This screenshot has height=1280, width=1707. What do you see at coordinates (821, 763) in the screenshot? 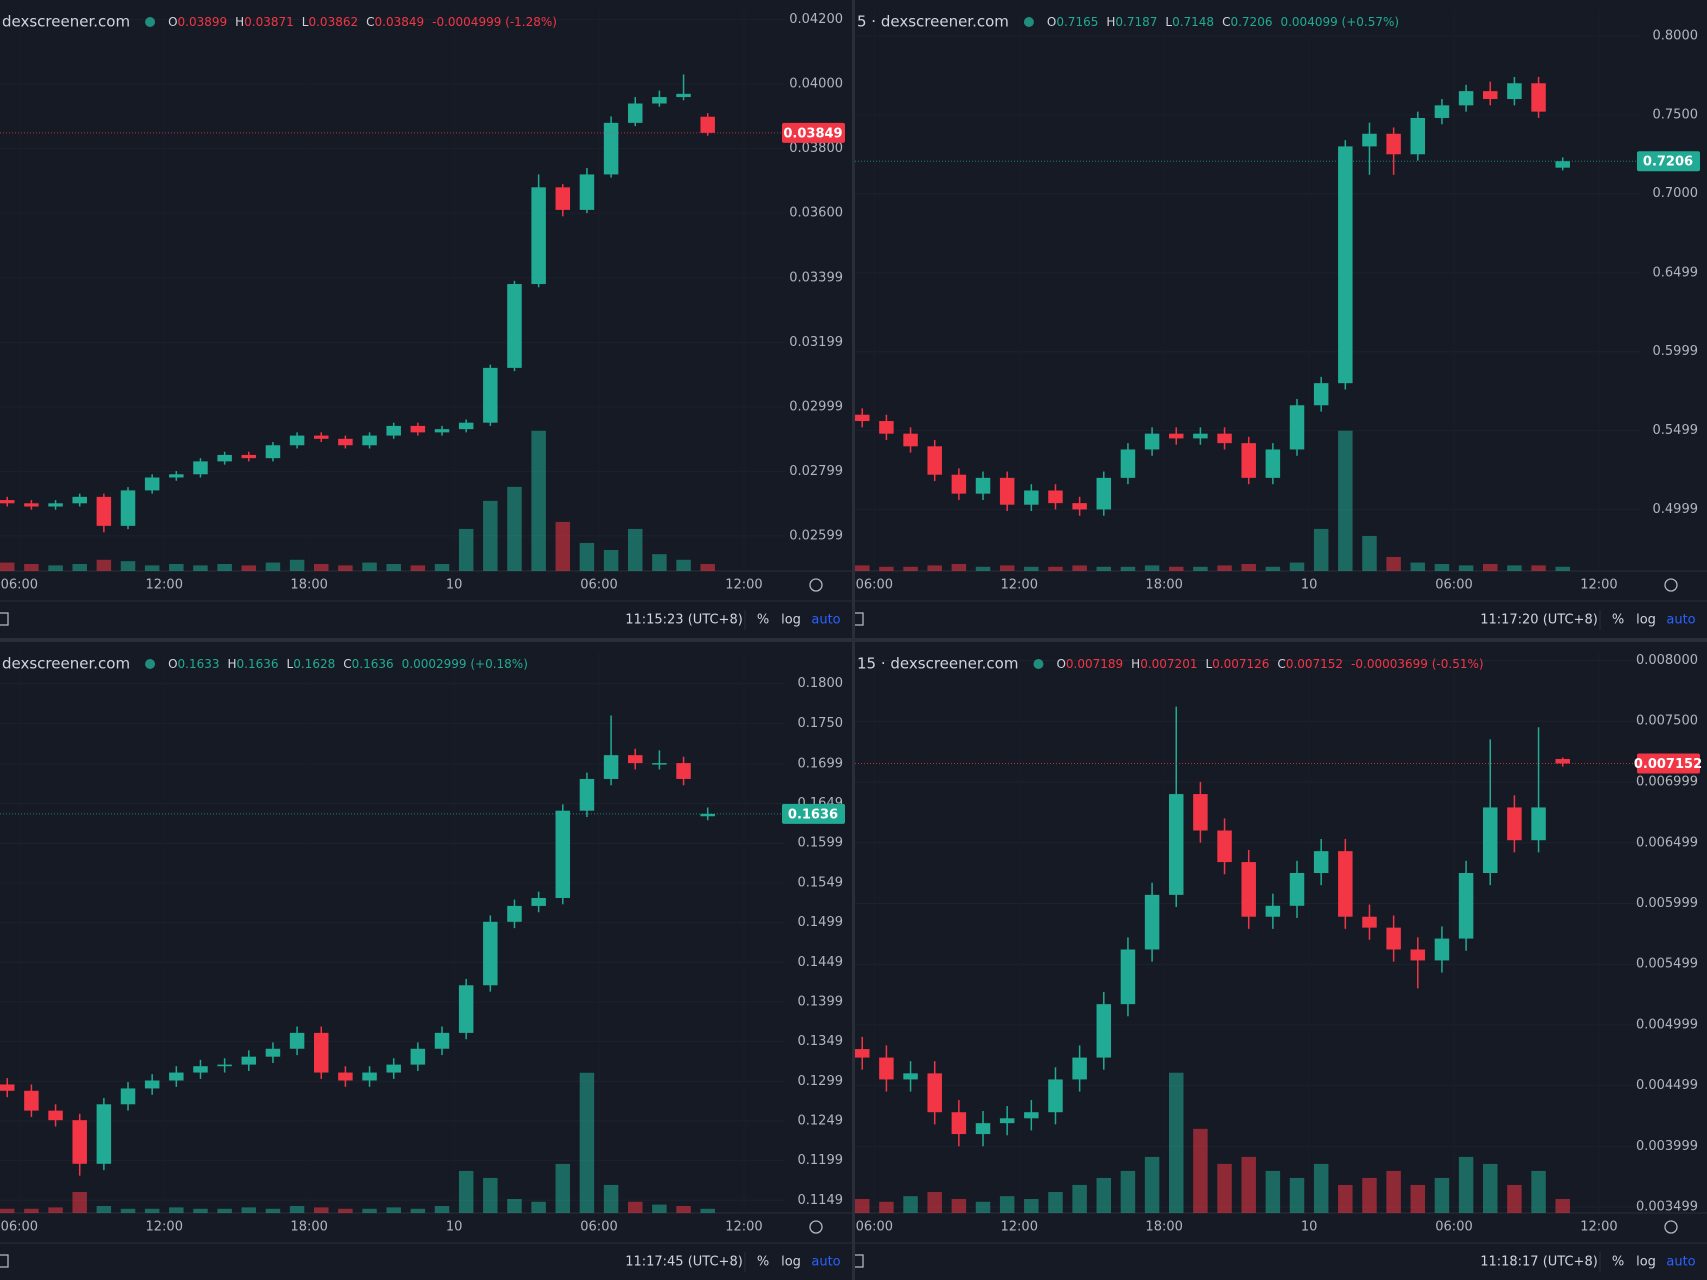
I see `y-tick-label: 0.1699` at bounding box center [821, 763].